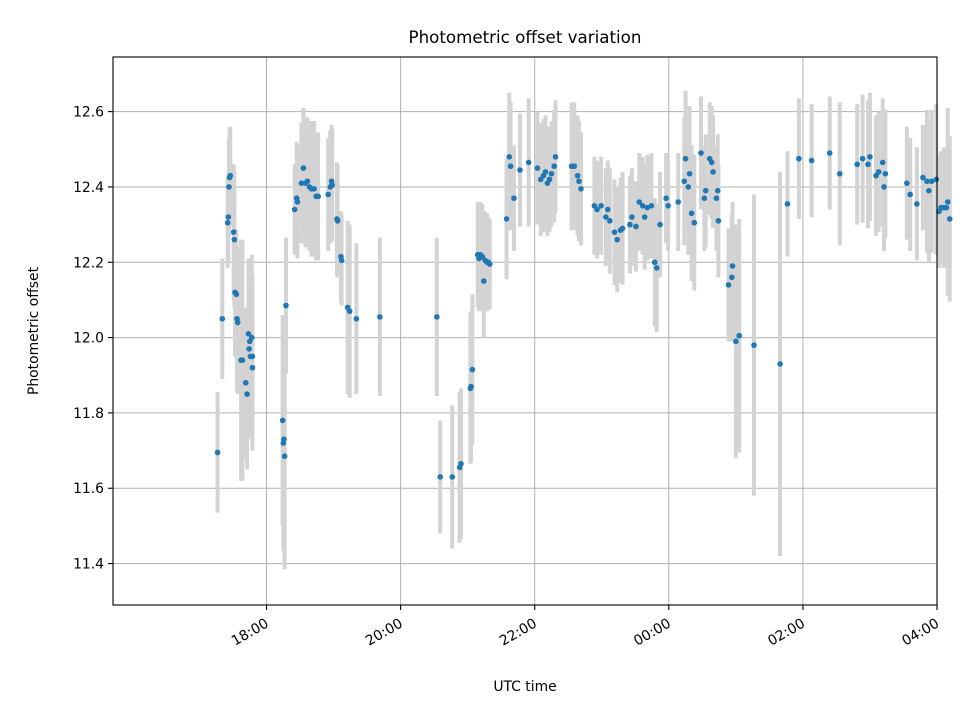 This screenshot has height=720, width=960. What do you see at coordinates (525, 37) in the screenshot?
I see `chart-title: Photometric offset variation` at bounding box center [525, 37].